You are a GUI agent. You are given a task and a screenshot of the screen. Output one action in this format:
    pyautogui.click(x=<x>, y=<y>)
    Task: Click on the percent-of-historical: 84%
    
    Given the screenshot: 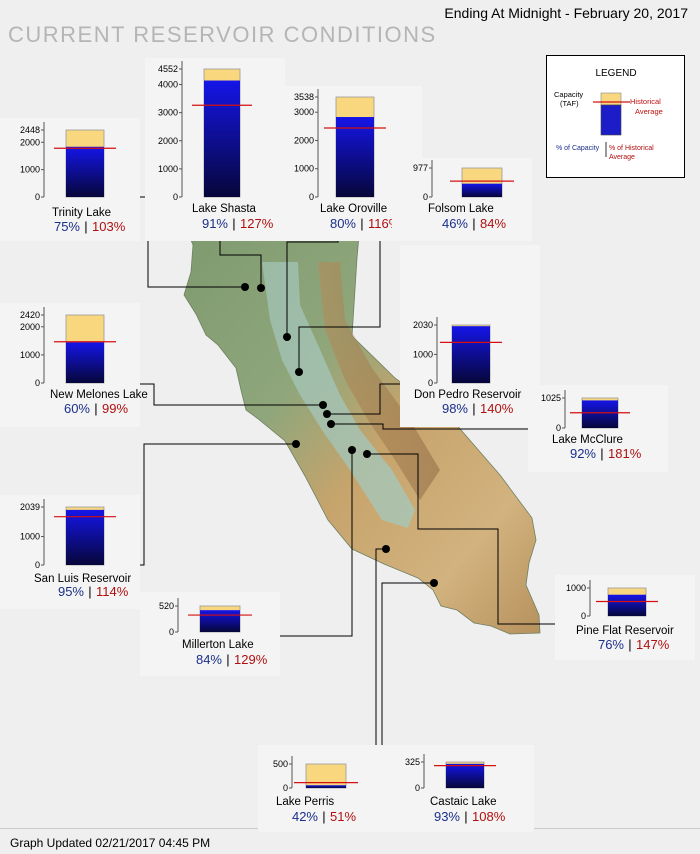 What is the action you would take?
    pyautogui.click(x=493, y=223)
    